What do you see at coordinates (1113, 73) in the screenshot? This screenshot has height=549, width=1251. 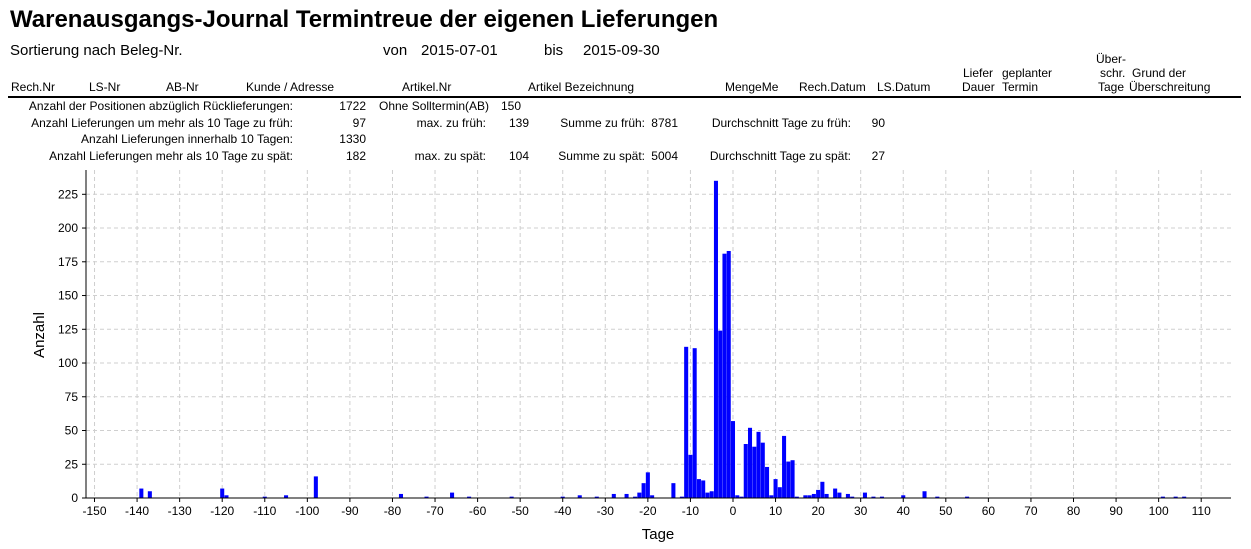 I see `col-ueber-2: schr.` at bounding box center [1113, 73].